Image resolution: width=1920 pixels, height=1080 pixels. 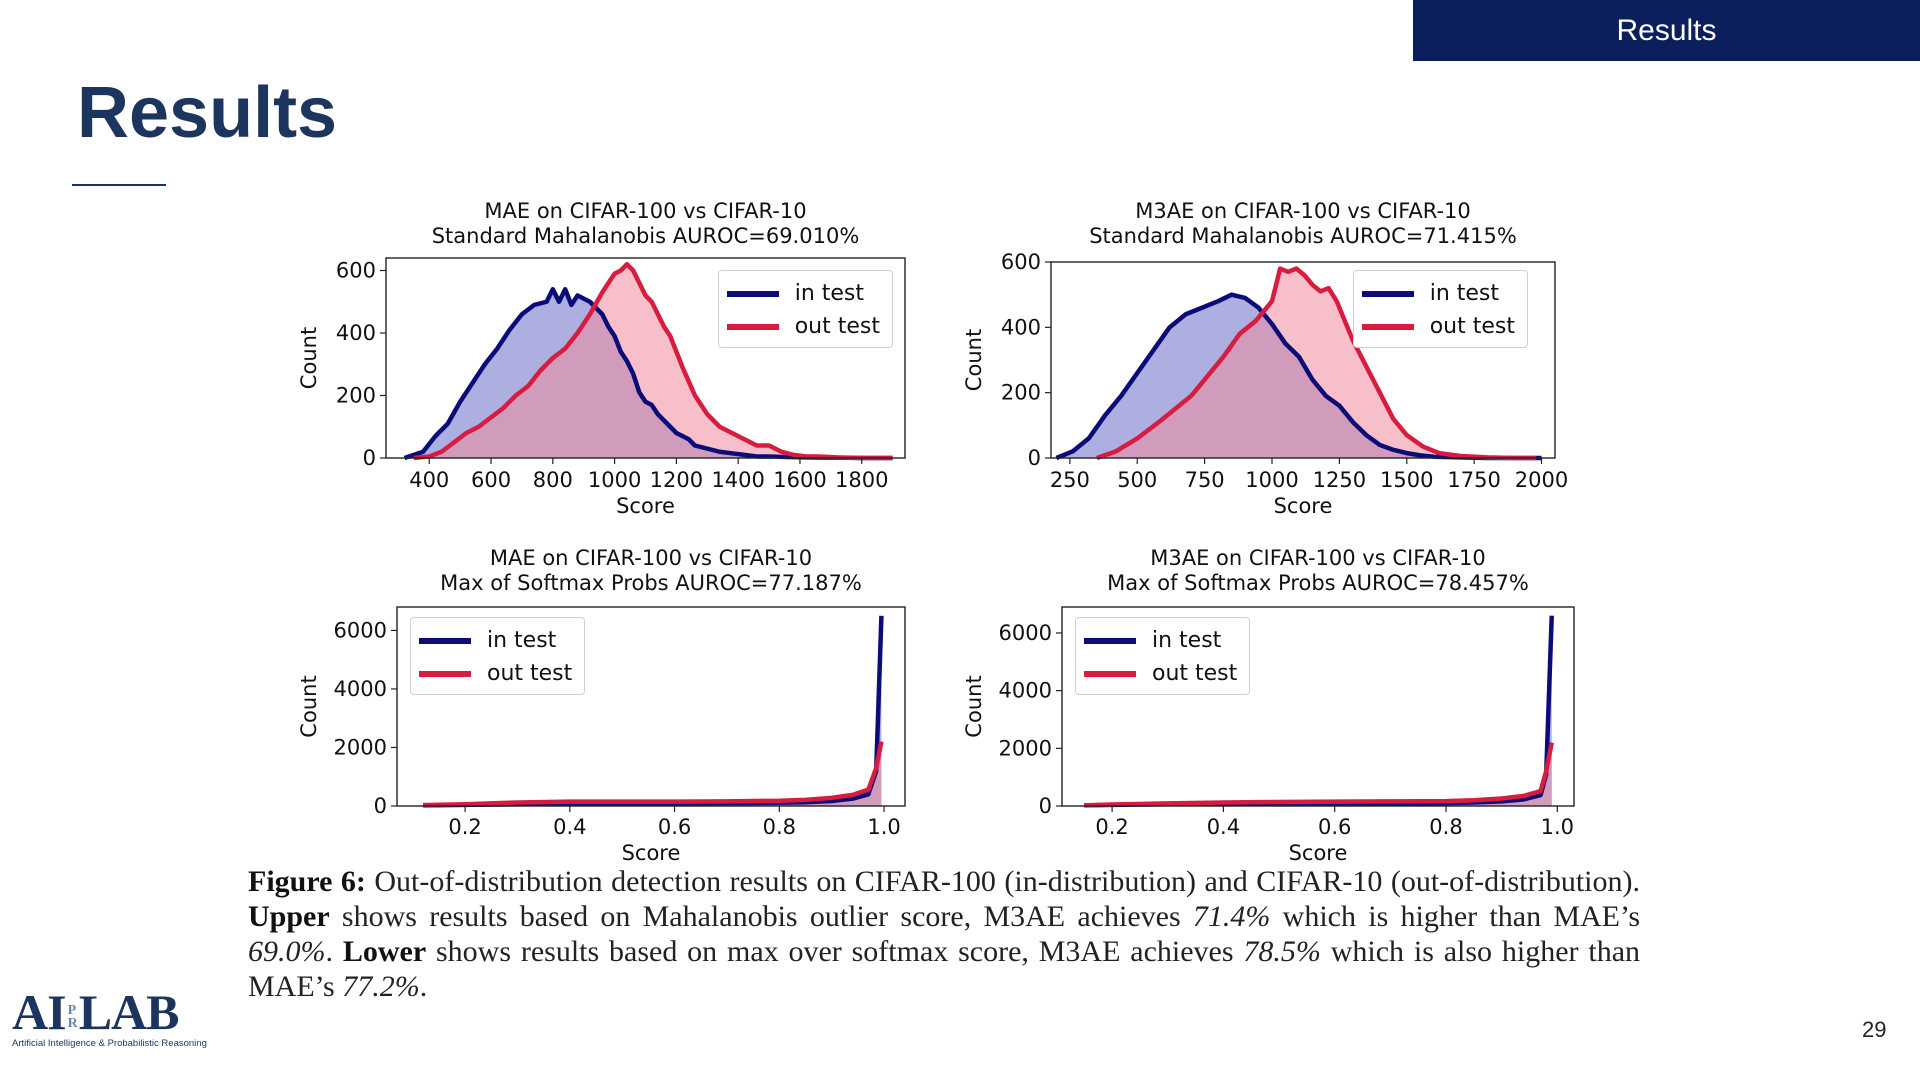 I want to click on chart-title-line-2: Max of Softmax Probs AUROC=77.187%, so click(x=651, y=583).